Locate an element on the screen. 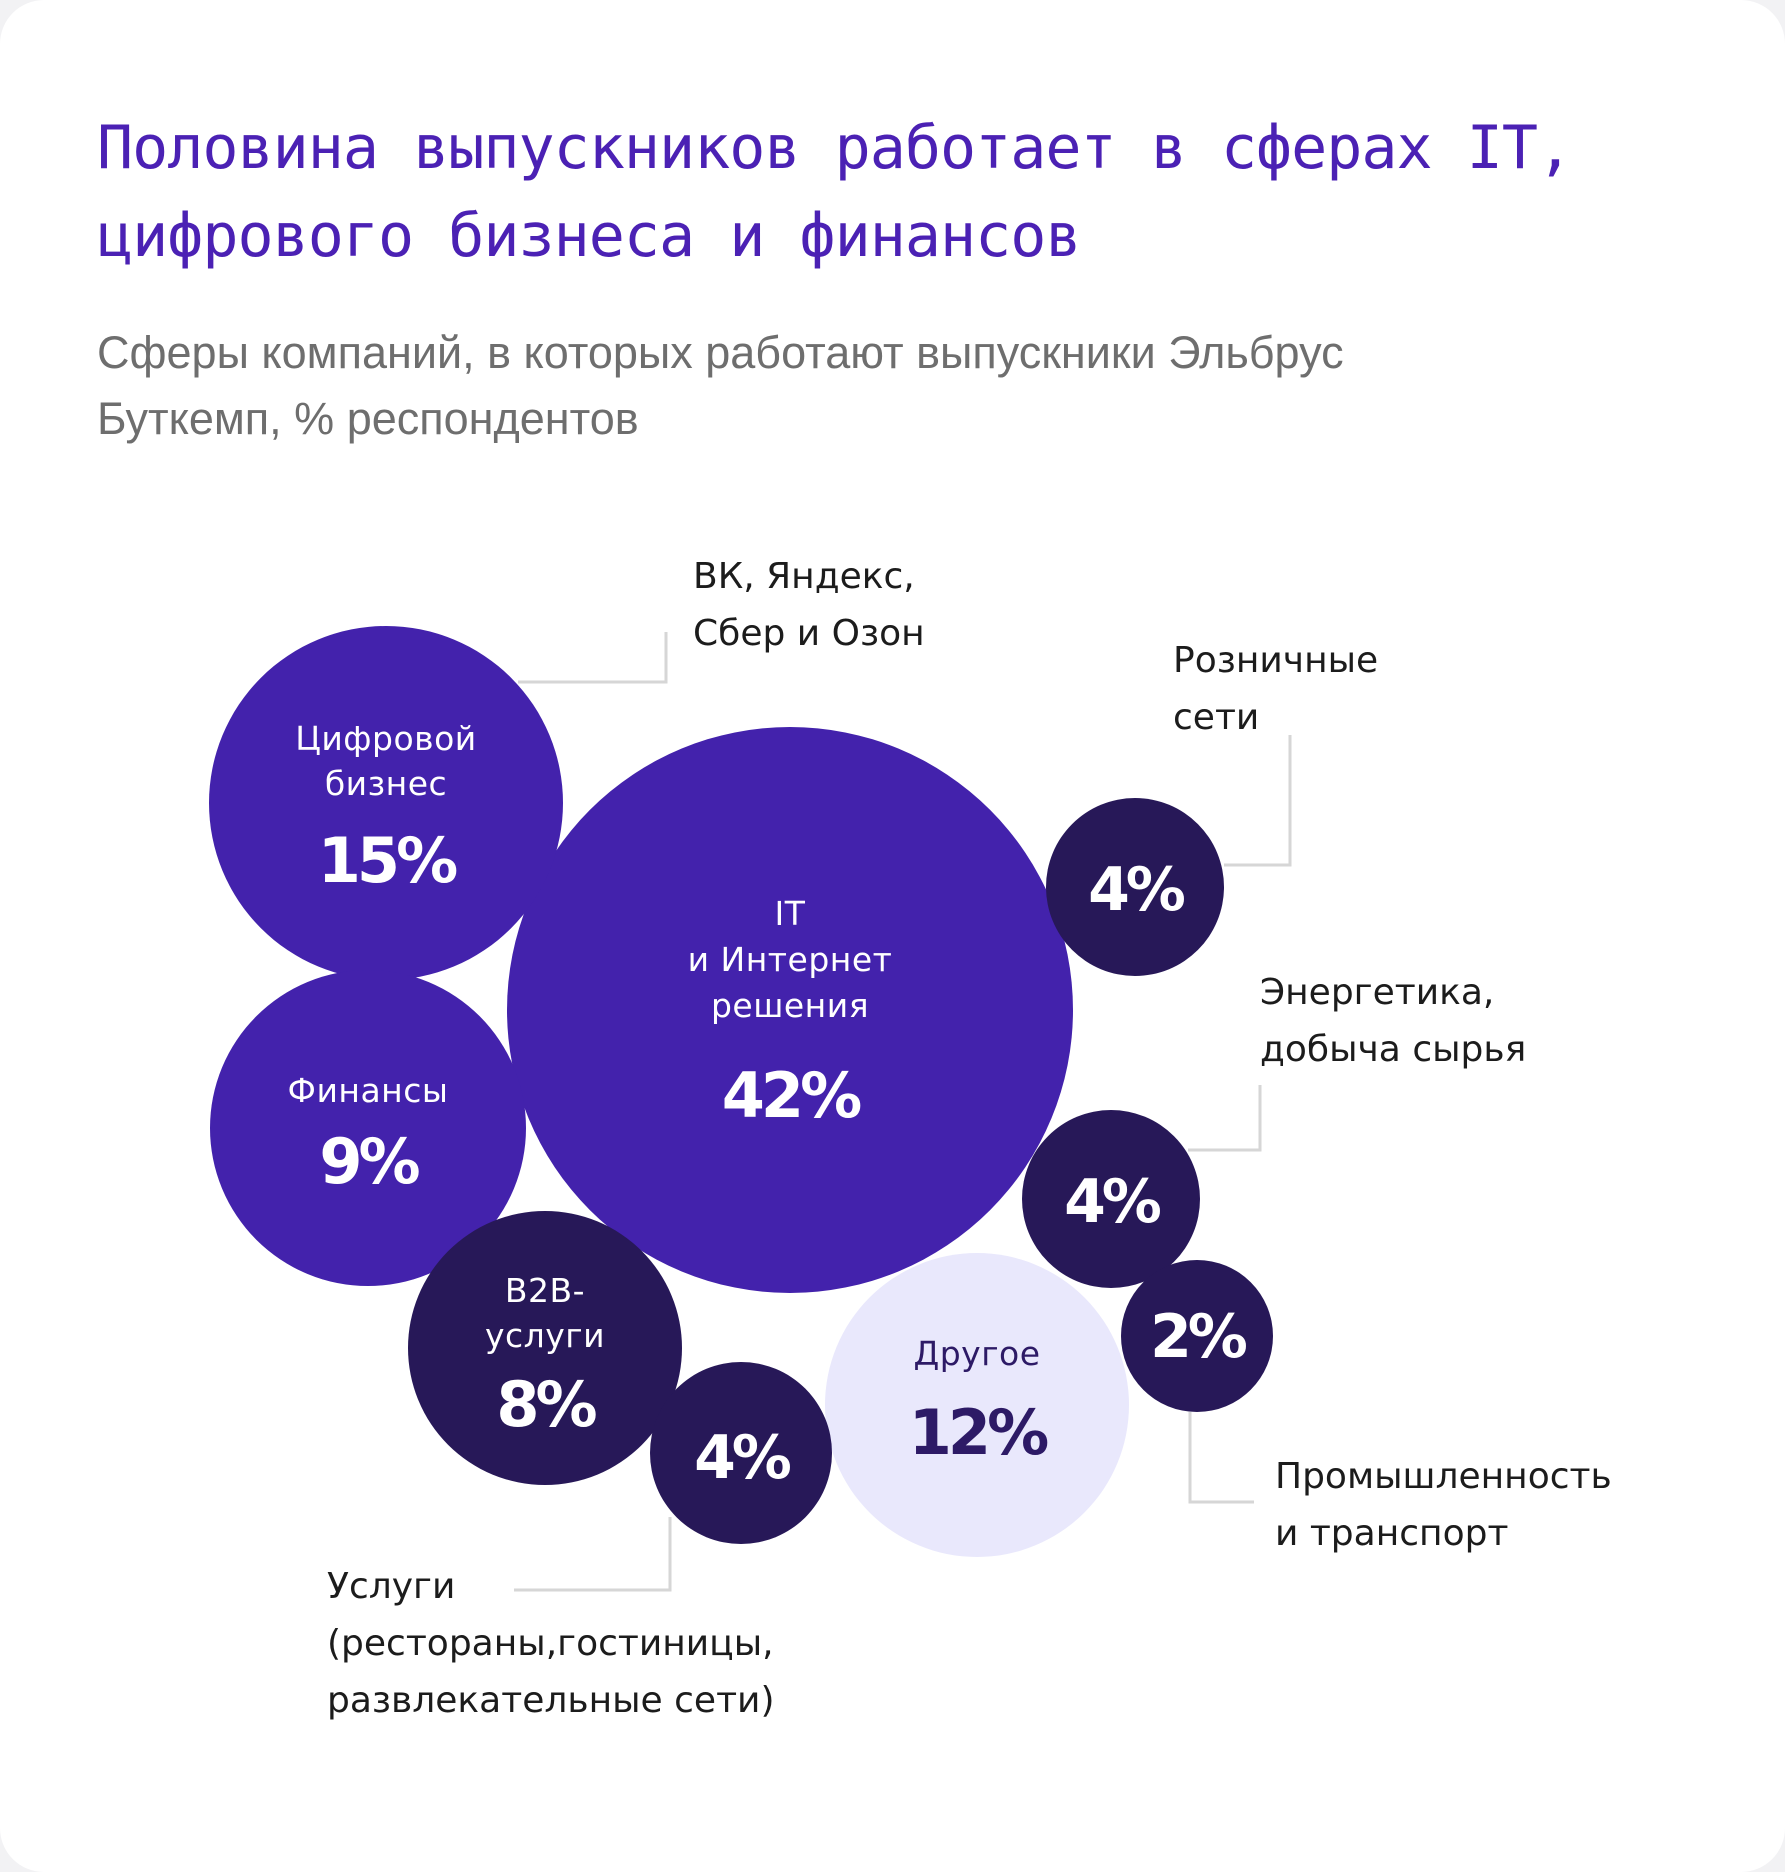 Image resolution: width=1785 pixels, height=1872 pixels. callout-text-services: Услуги is located at coordinates (391, 1586).